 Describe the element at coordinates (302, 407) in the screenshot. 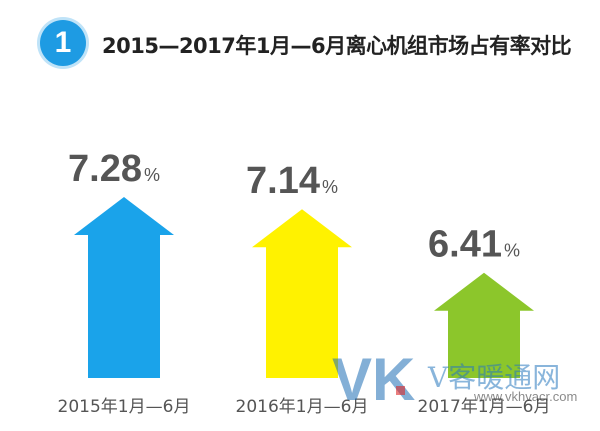

I see `category-label-2: 2016年1月—6月` at that location.